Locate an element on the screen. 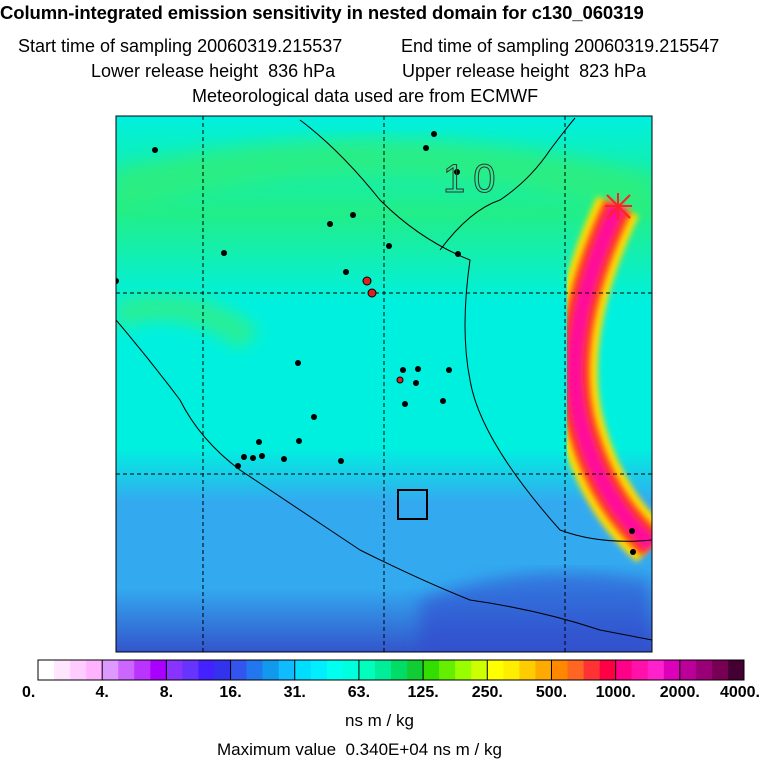 This screenshot has width=768, height=768. release-marker is located at coordinates (618, 206).